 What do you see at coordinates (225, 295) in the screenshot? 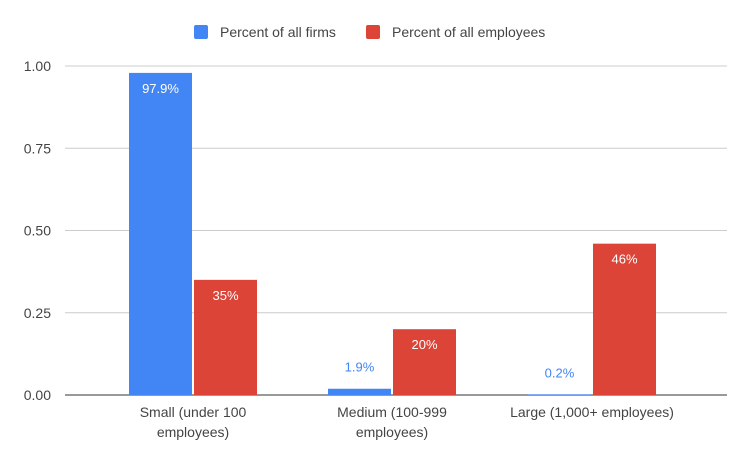
I see `data-label: 35%` at bounding box center [225, 295].